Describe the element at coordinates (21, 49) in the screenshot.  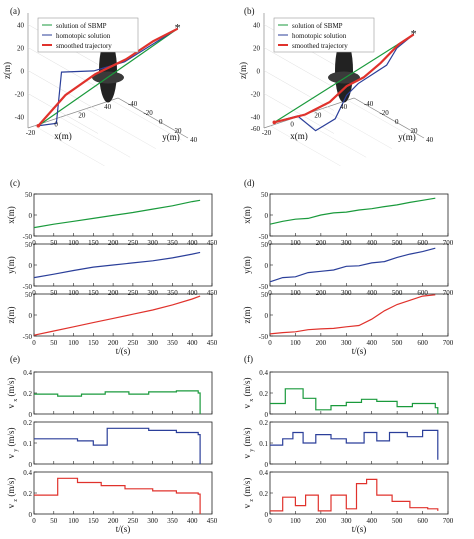
I see `panel-a-z-tick: 20` at that location.